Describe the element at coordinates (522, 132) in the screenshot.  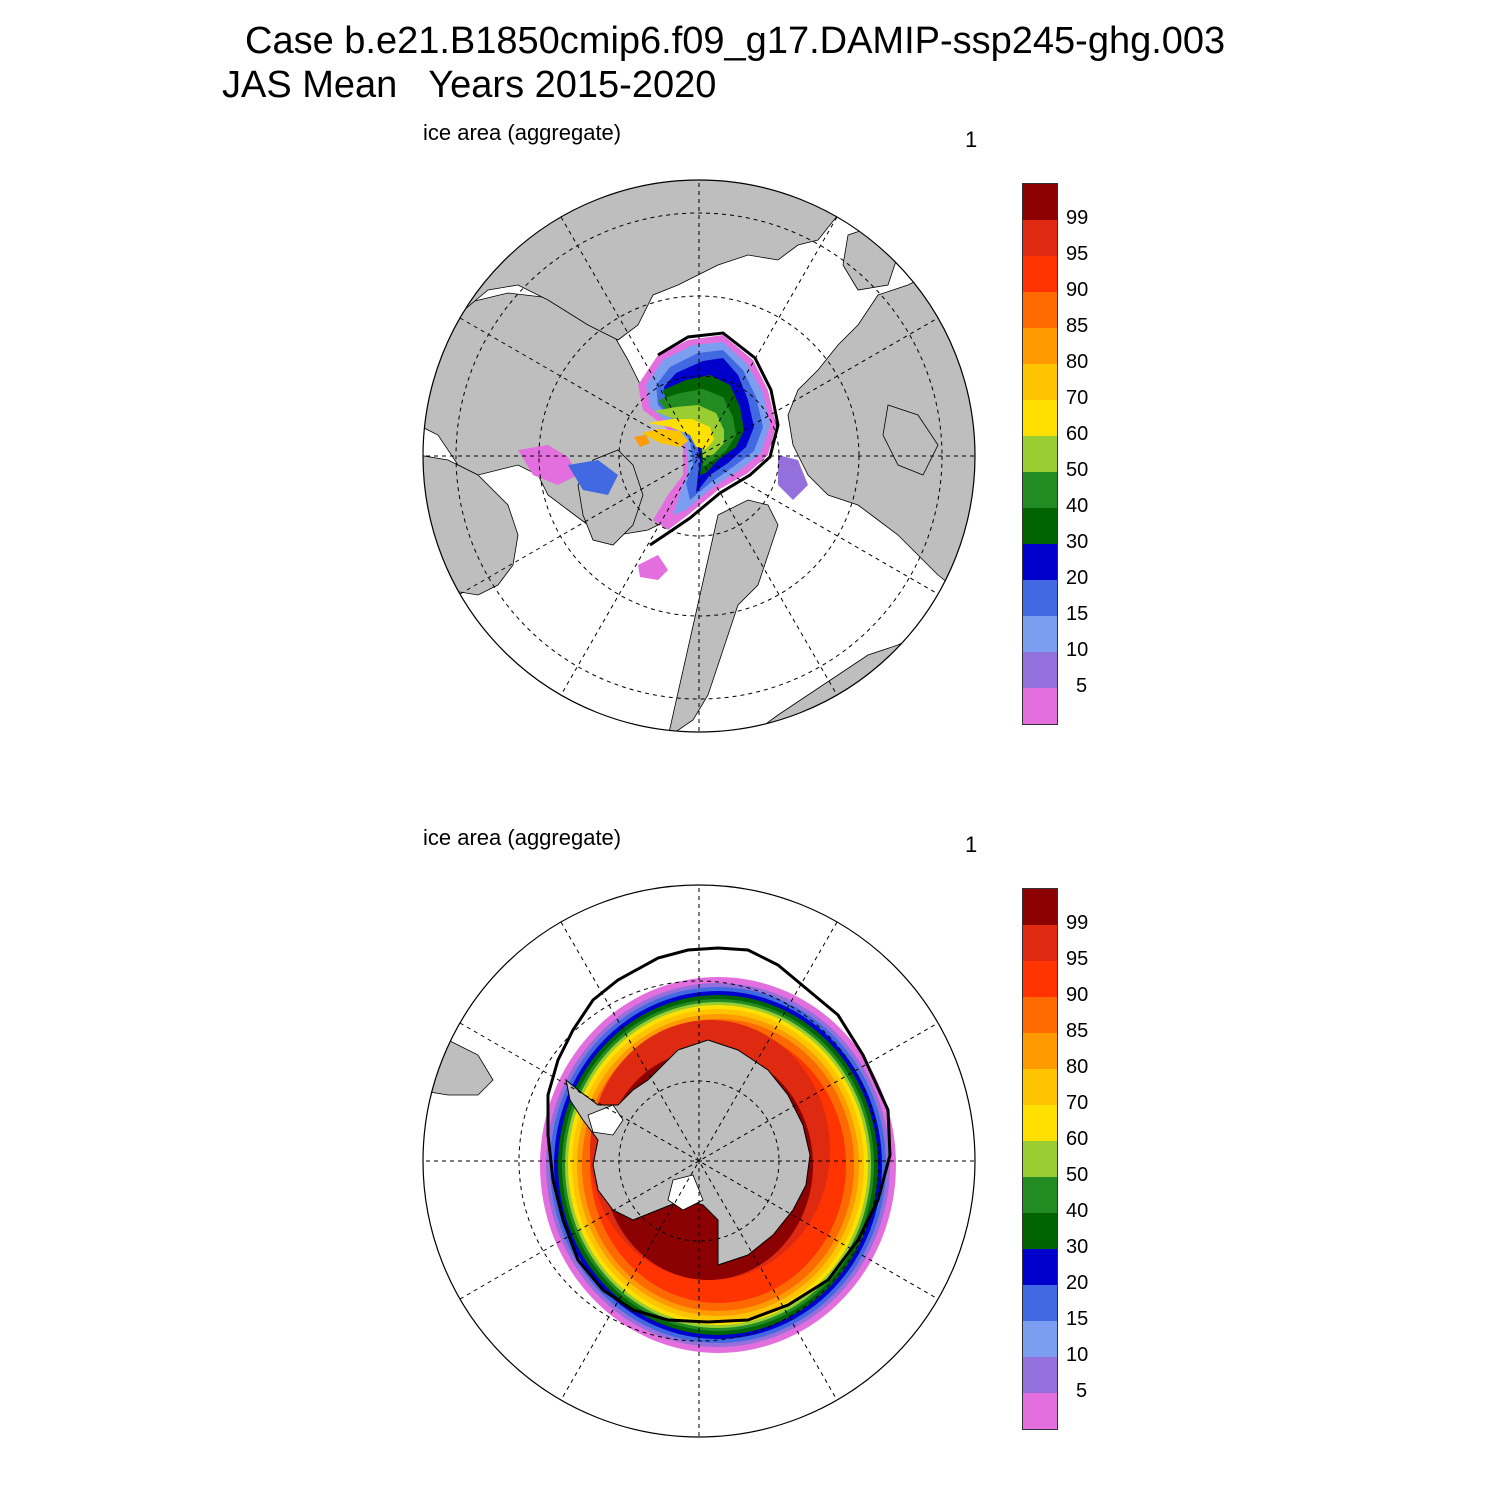
I see `north-panel-label: ice area (aggregate)` at that location.